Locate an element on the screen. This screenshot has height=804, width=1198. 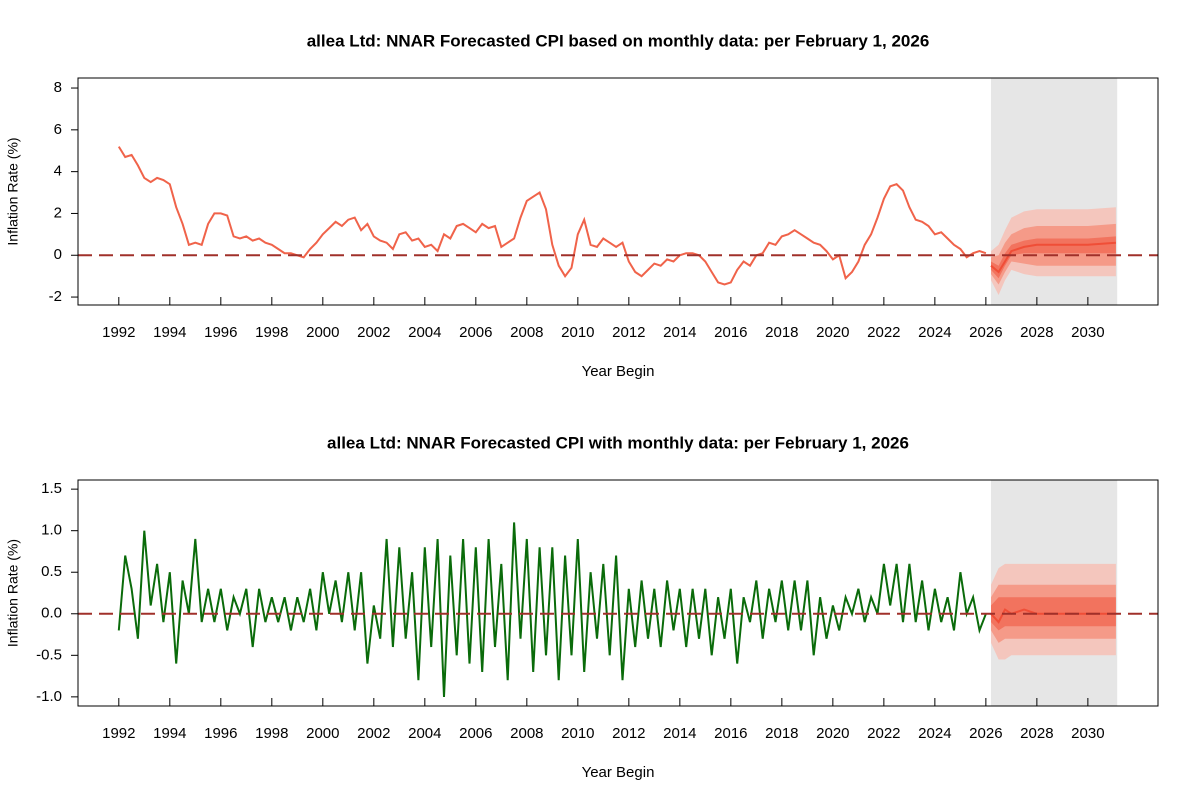
y-tick-label: 0.5 is located at coordinates (51, 571).